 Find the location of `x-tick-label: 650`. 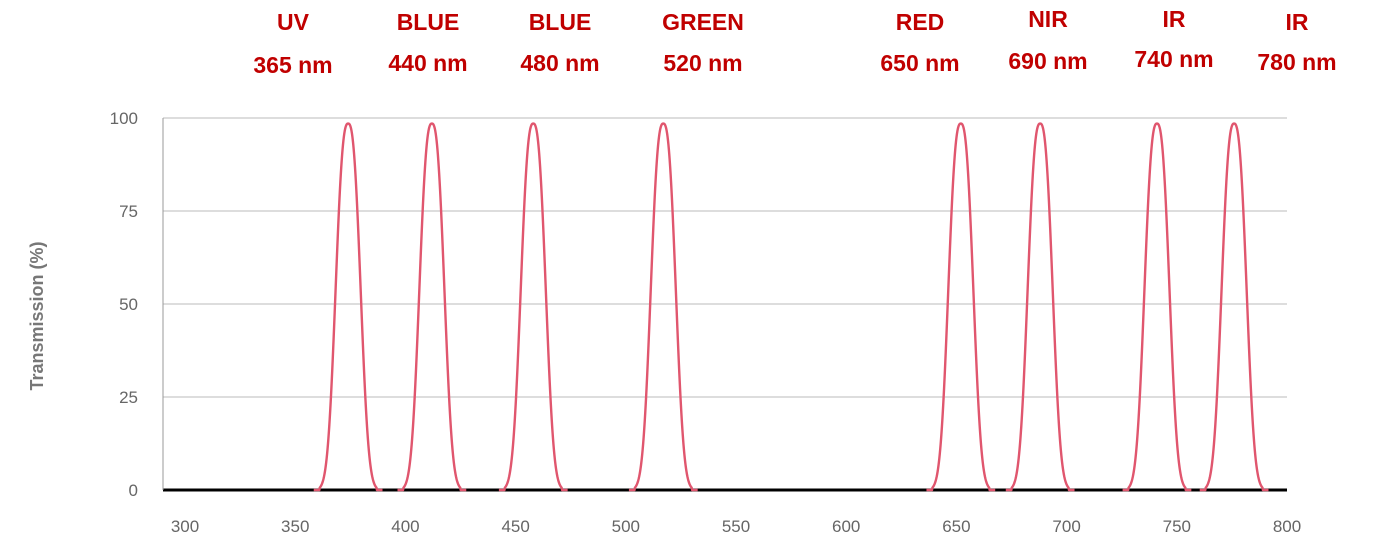

x-tick-label: 650 is located at coordinates (956, 526).